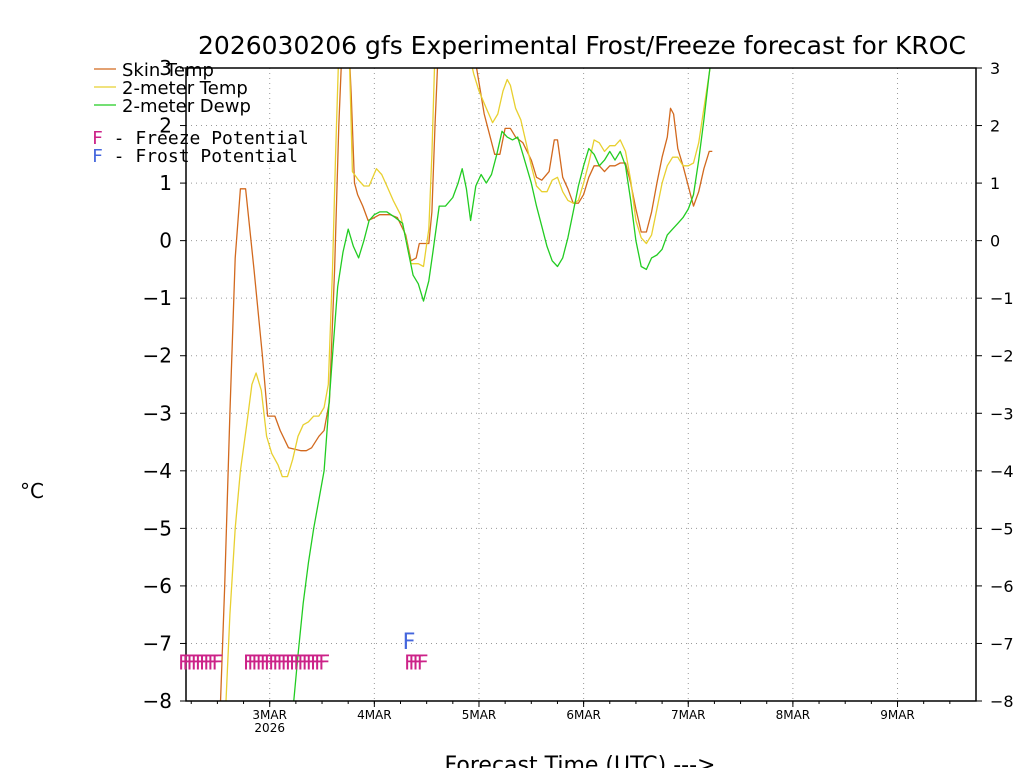  Describe the element at coordinates (195, 156) in the screenshot. I see `legend-potential-label: F - Frost Potential` at that location.